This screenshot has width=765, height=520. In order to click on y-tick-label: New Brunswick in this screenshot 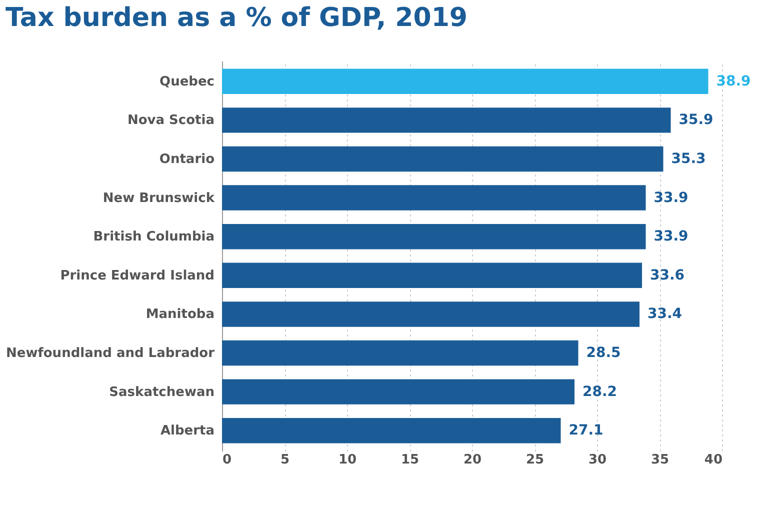, I will do `click(158, 198)`.